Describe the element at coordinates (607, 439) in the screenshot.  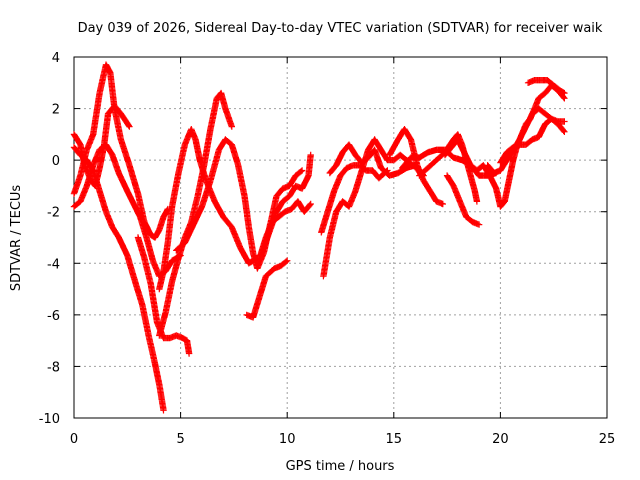
I see `x-tick-label: 25` at that location.